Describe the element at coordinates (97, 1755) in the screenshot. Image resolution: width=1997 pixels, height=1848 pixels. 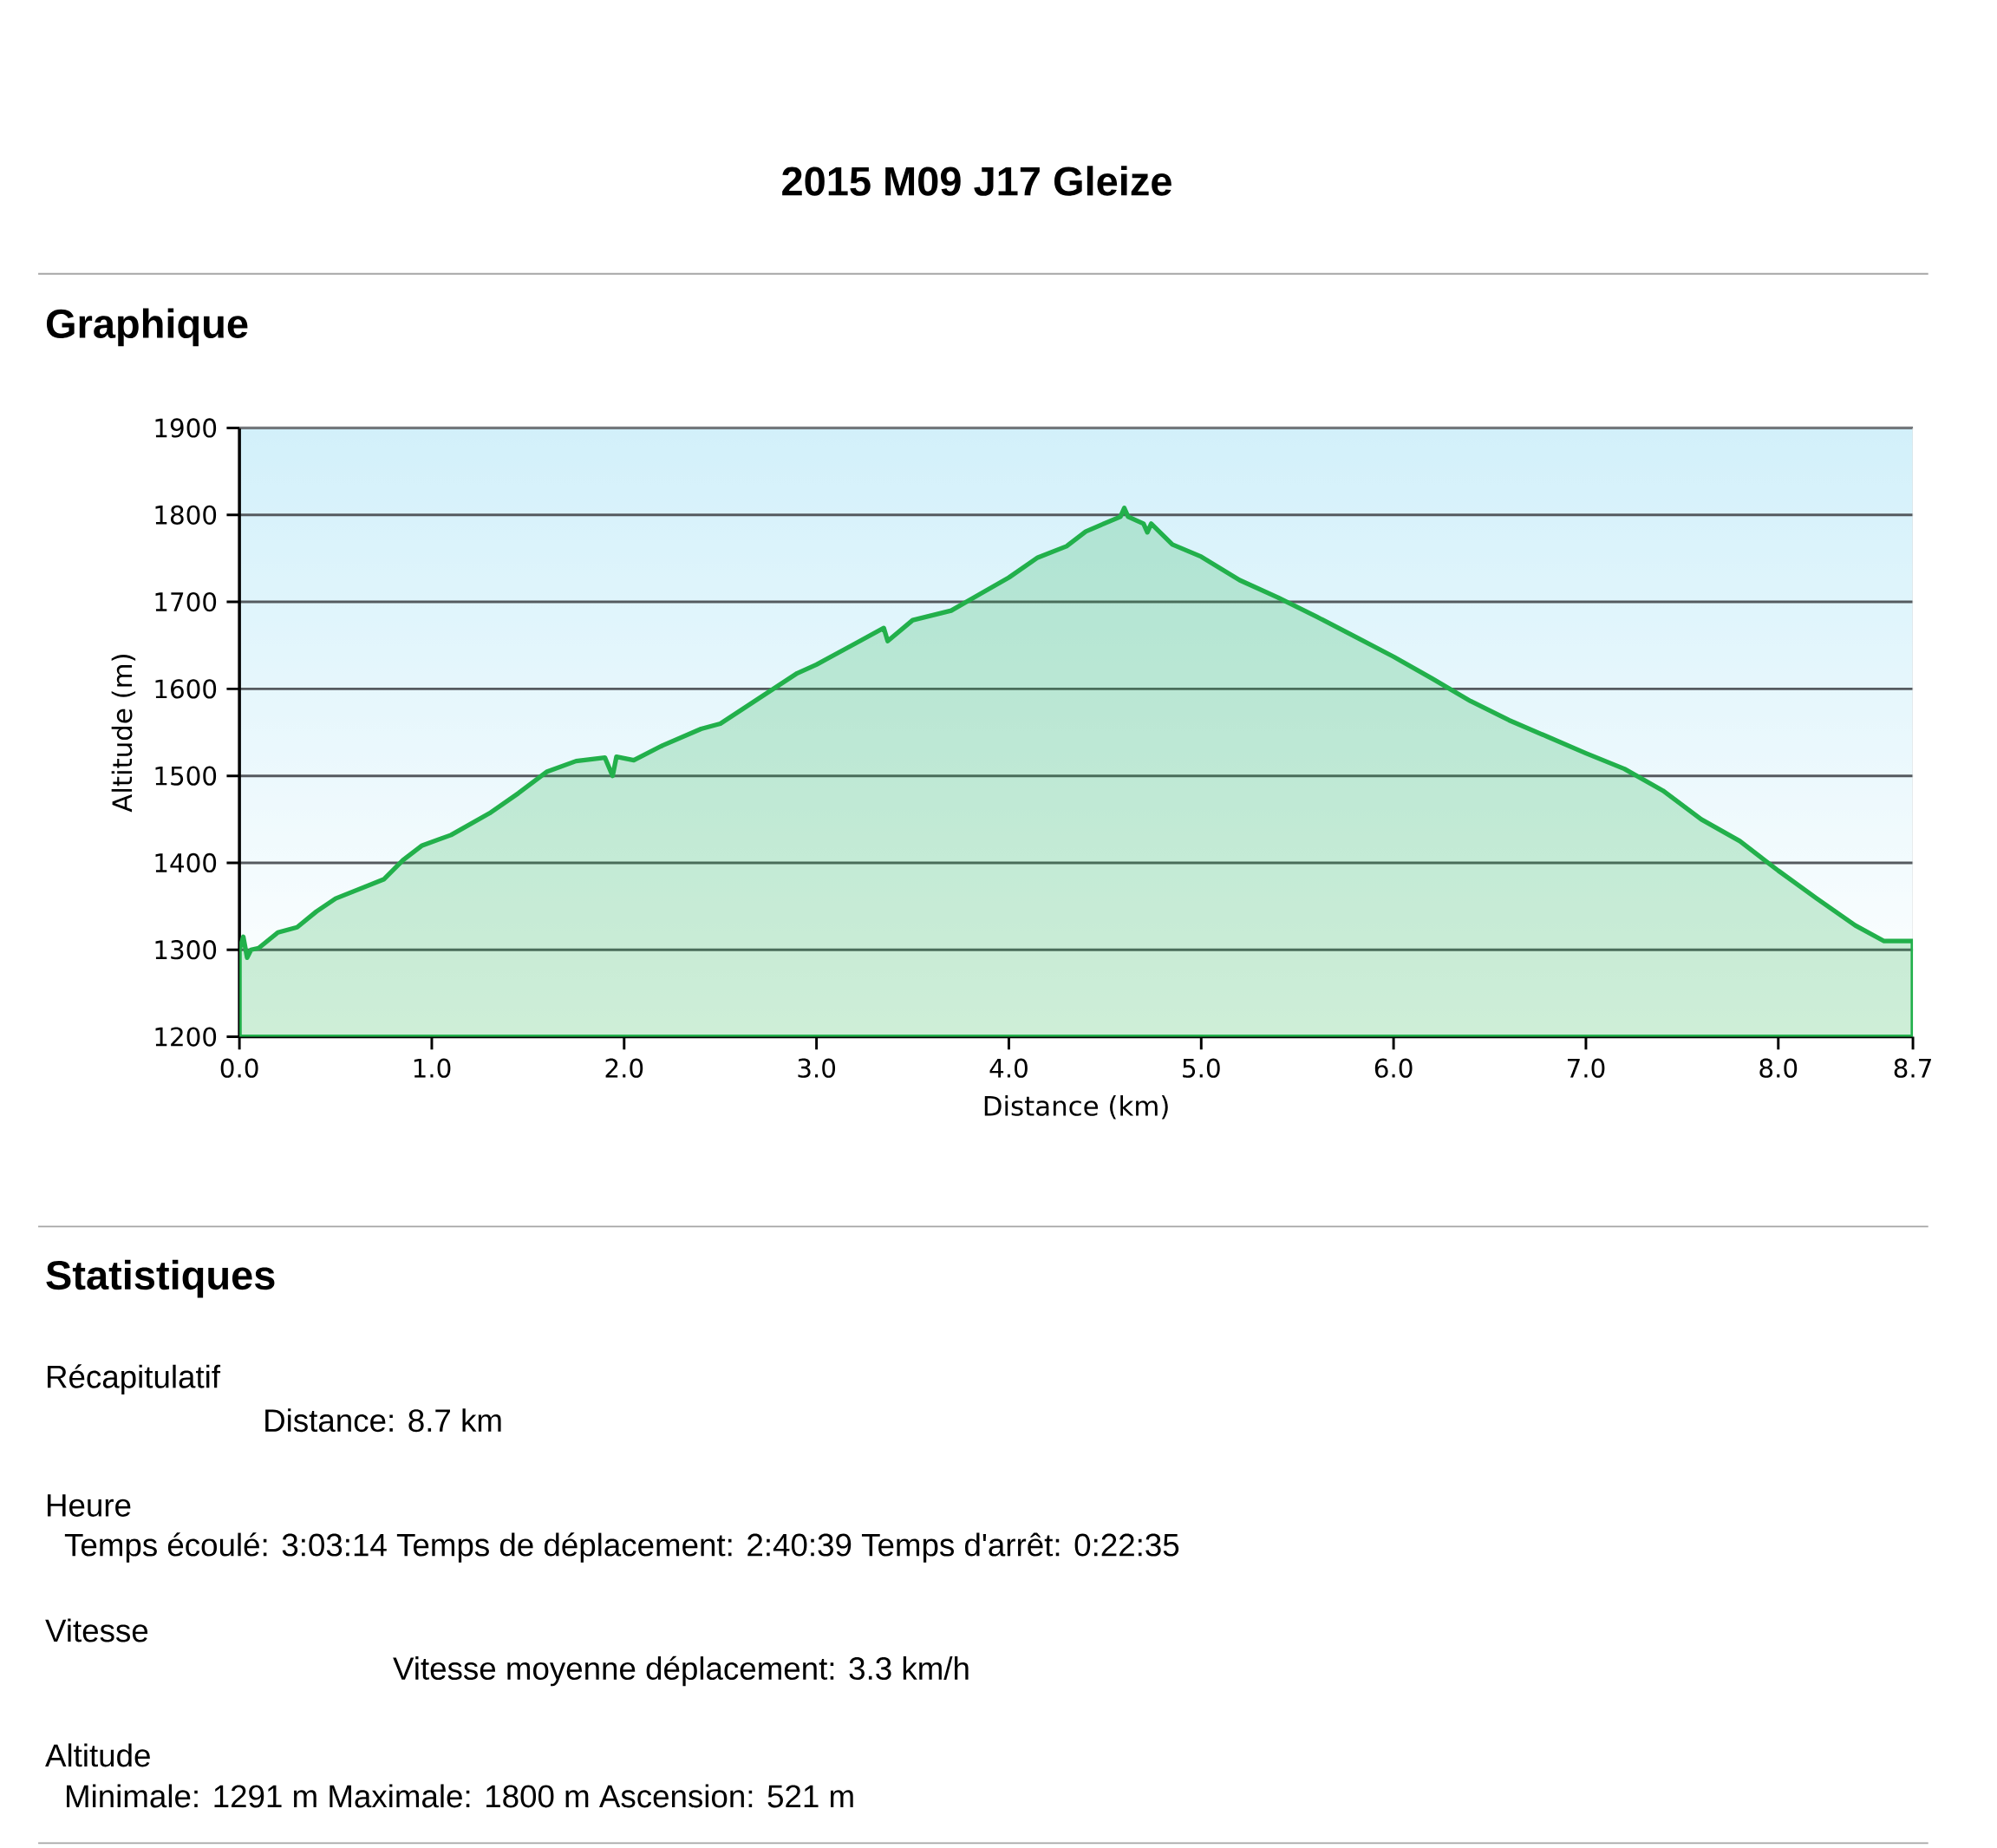
I see `text: Altitude` at that location.